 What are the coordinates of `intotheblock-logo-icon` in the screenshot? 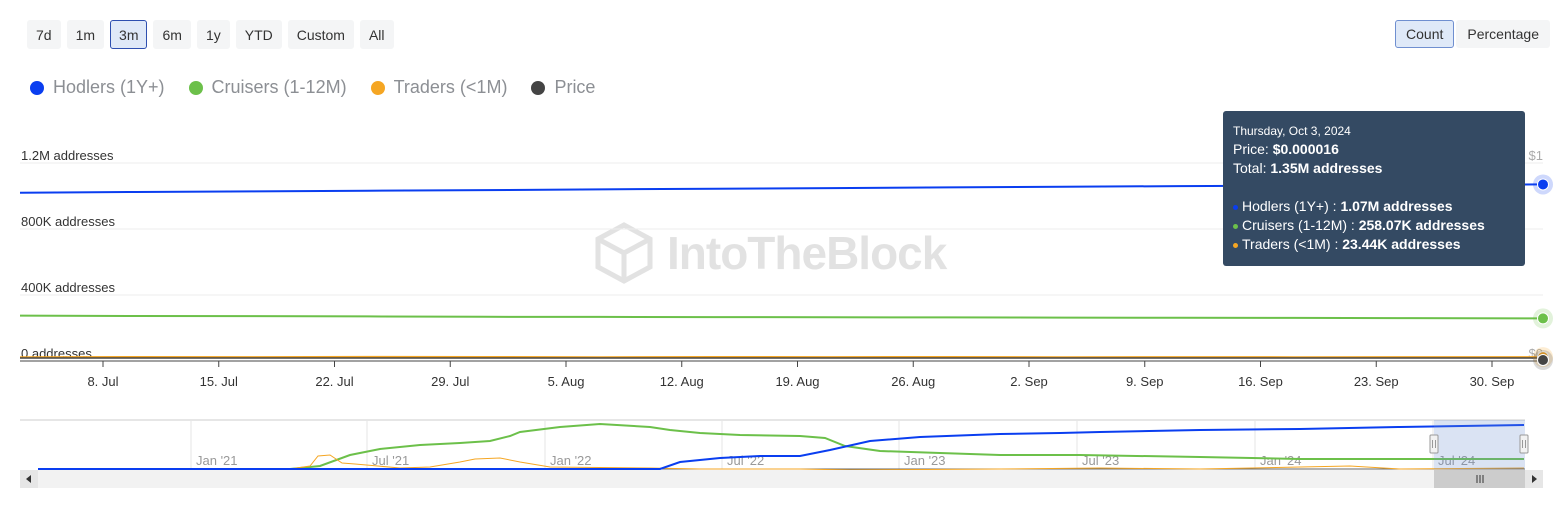 It's located at (624, 253).